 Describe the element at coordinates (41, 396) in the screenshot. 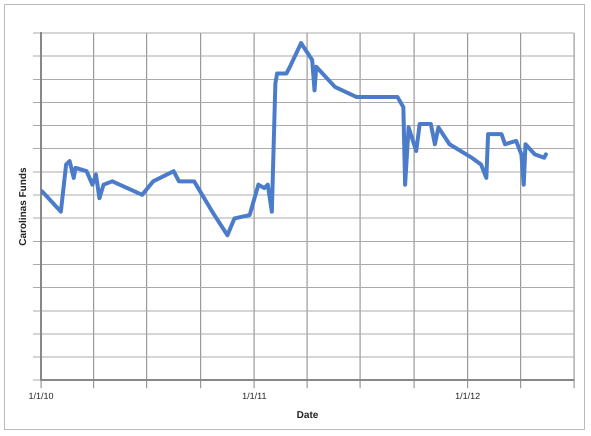

I see `x-tick-label: 1/1/10` at that location.